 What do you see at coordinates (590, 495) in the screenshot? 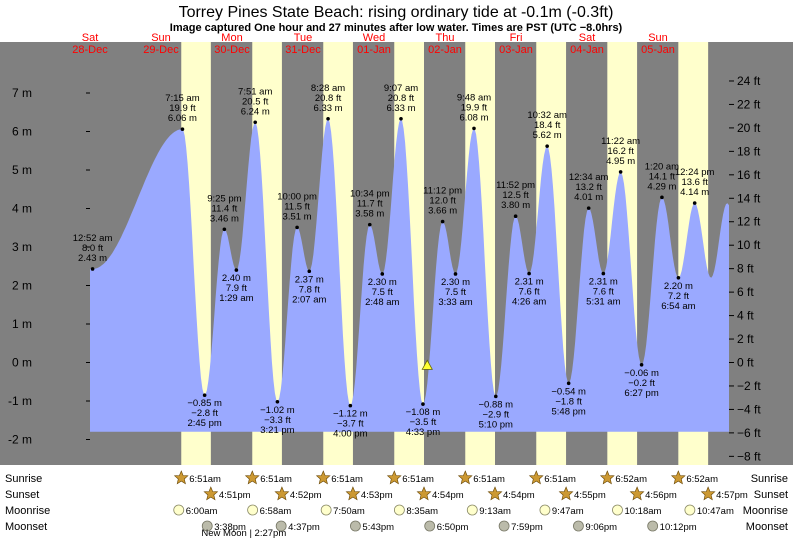
I see `sunset-time: 4:55pm` at bounding box center [590, 495].